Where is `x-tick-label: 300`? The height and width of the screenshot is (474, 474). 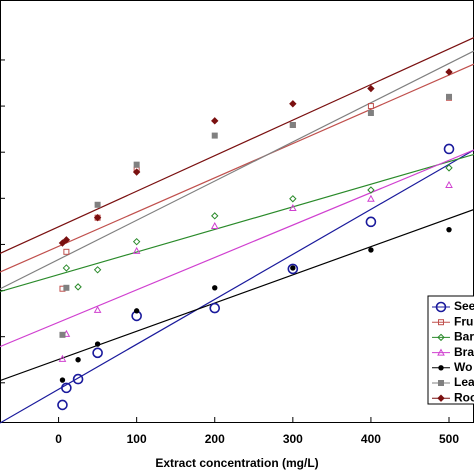 x-tick-label: 300 is located at coordinates (293, 439).